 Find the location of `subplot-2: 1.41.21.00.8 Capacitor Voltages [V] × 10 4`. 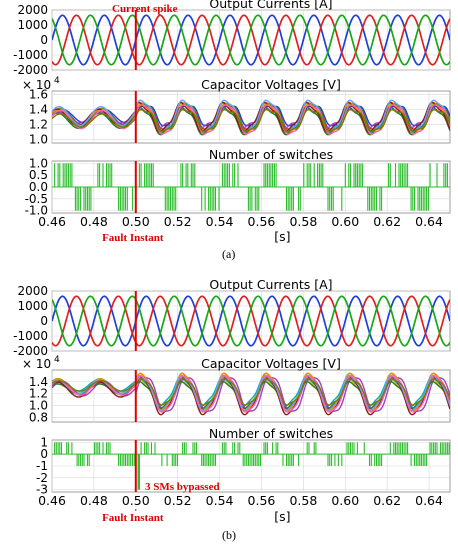

subplot-2: 1.41.21.00.8 Capacitor Voltages [V] × 10 4 is located at coordinates (236, 389).